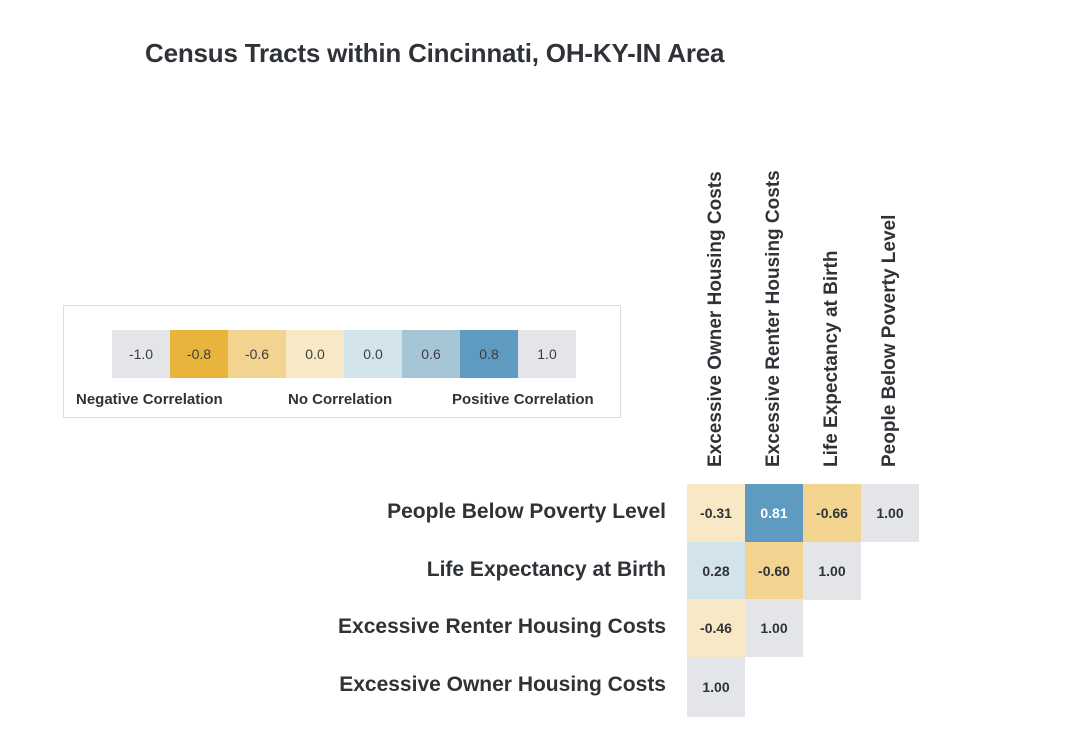 Image resolution: width=1090 pixels, height=750 pixels. Describe the element at coordinates (715, 319) in the screenshot. I see `column-label: Excessive Owner Housing Costs` at that location.